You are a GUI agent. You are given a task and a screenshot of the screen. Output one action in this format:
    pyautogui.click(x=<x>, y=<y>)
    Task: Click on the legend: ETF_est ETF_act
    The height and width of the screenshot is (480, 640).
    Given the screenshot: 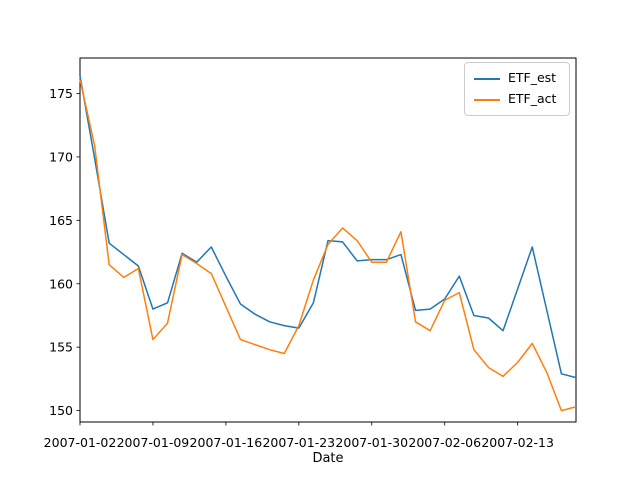 What is the action you would take?
    pyautogui.click(x=517, y=89)
    